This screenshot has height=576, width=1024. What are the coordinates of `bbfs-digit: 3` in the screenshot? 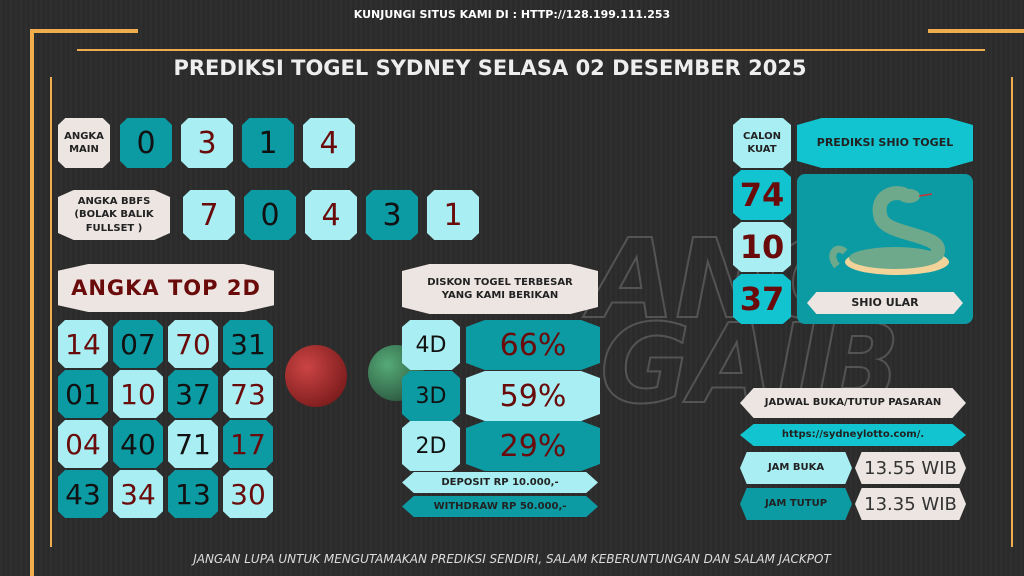 It's located at (392, 215).